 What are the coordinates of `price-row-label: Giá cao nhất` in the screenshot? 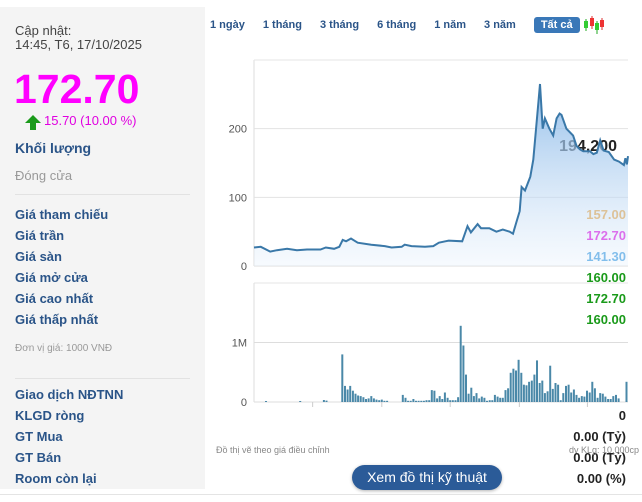 It's located at (54, 298).